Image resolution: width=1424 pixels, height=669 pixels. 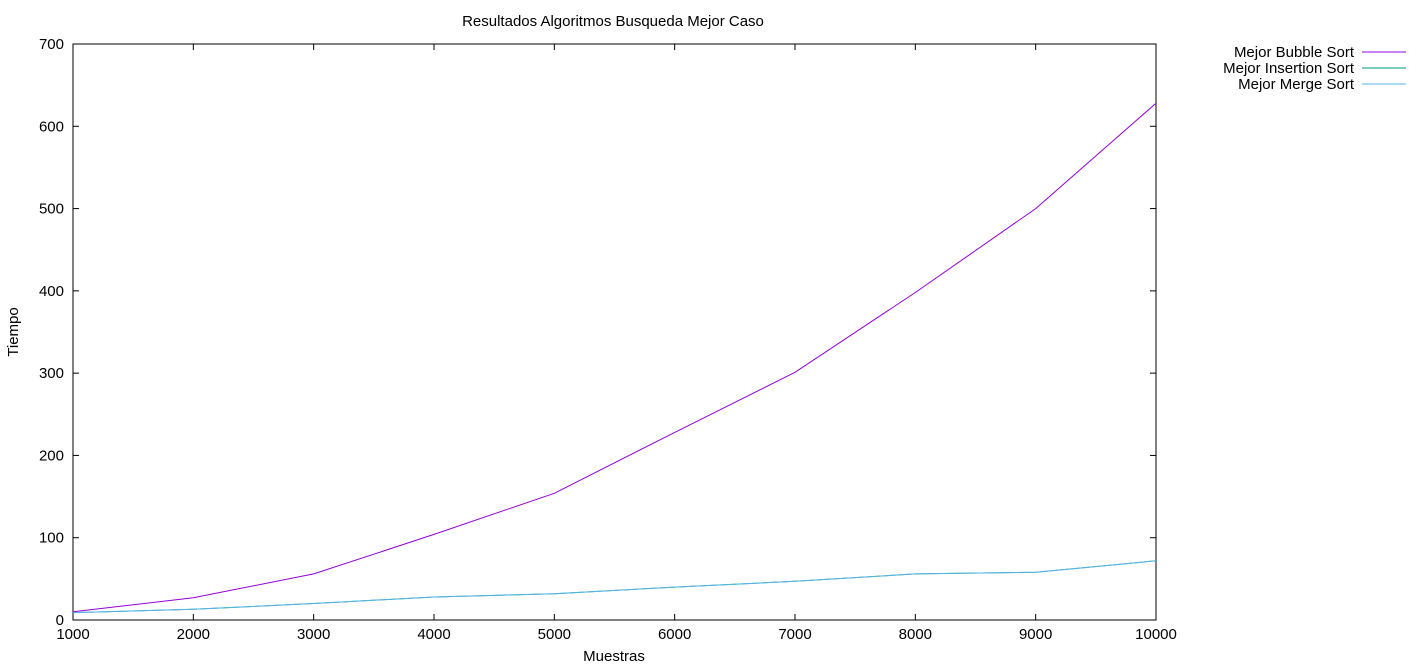 What do you see at coordinates (51, 373) in the screenshot?
I see `y-tick-label: 300` at bounding box center [51, 373].